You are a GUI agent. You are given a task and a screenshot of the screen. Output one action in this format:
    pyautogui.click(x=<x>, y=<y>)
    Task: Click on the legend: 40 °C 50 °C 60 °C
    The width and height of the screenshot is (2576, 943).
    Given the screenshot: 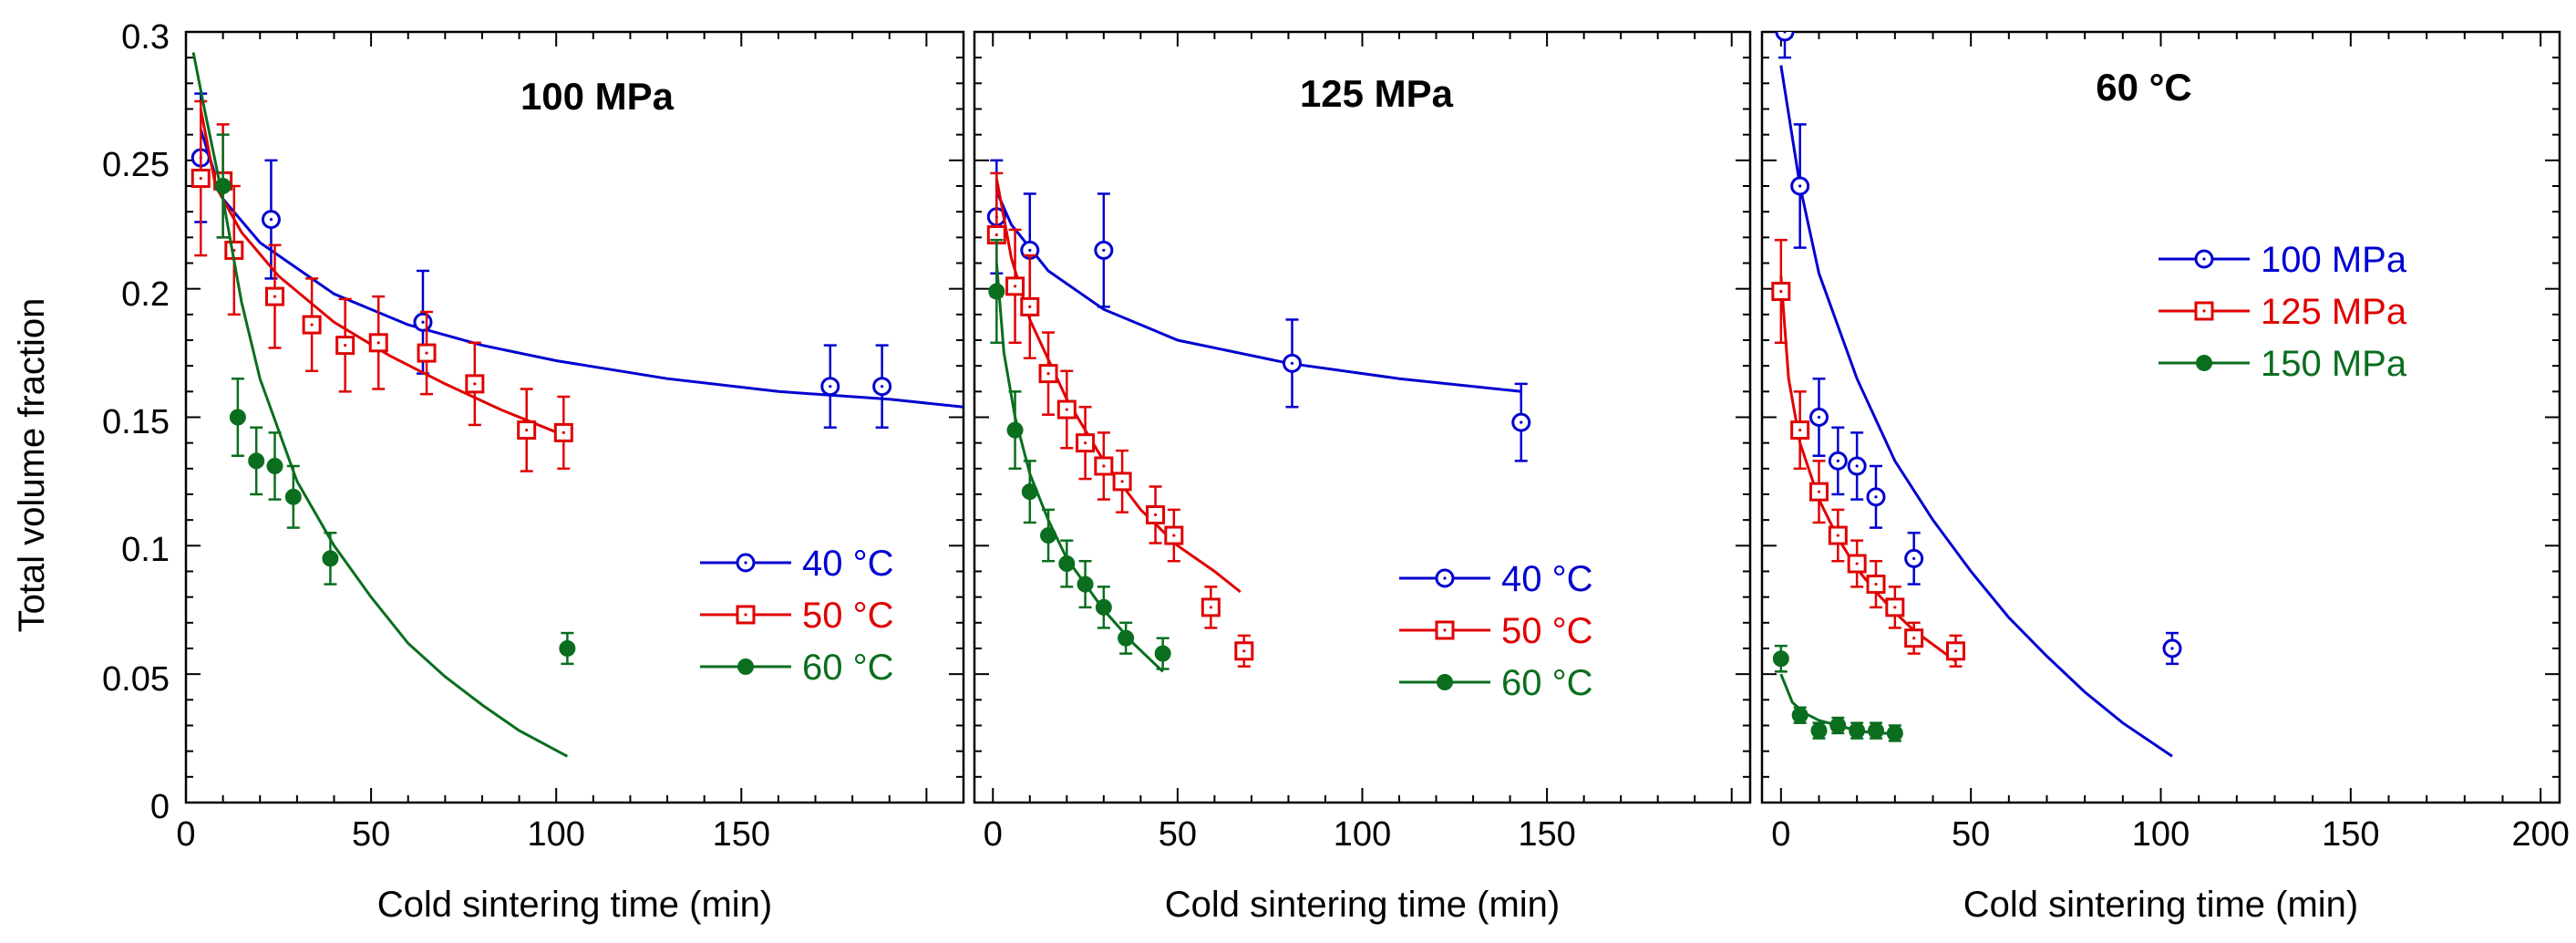 What is the action you would take?
    pyautogui.click(x=1496, y=631)
    